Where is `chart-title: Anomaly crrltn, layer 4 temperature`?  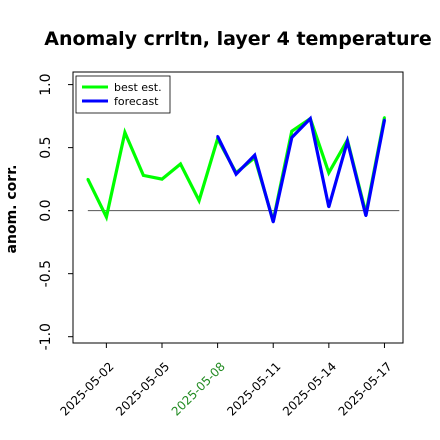
chart-title: Anomaly crrltn, layer 4 temperature is located at coordinates (238, 39).